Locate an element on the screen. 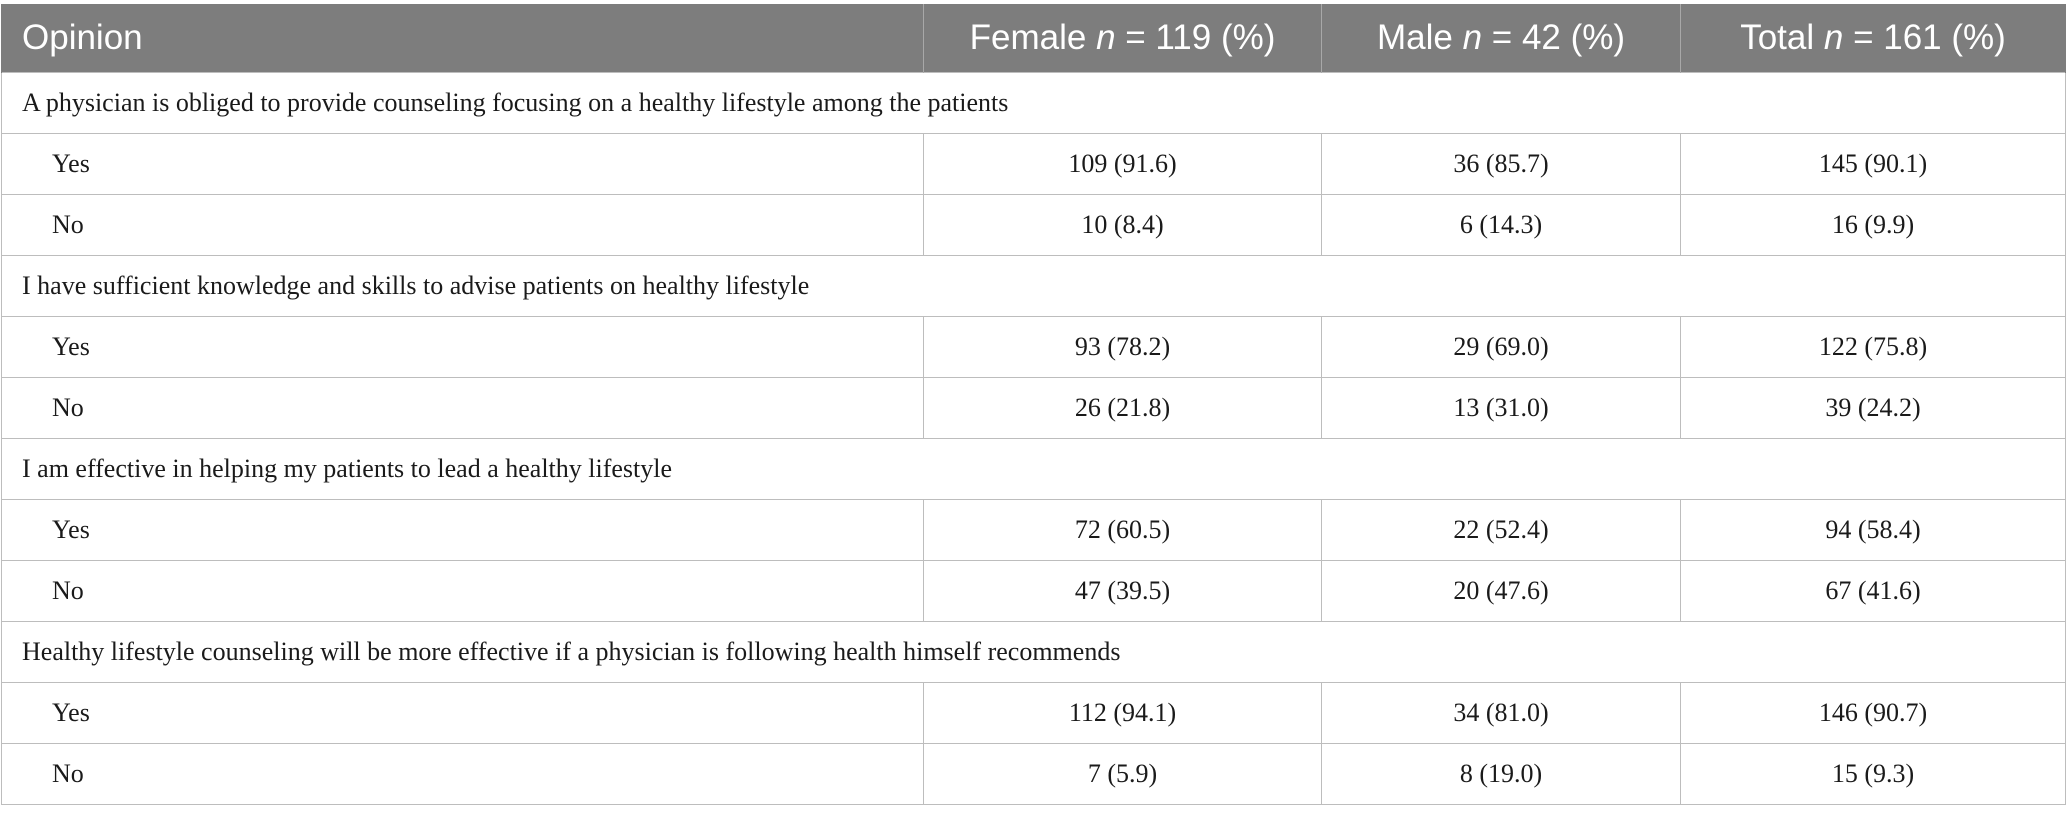 The height and width of the screenshot is (825, 2067). table-row: No 7 (5.9) 8 (19.0) 15 (9.3) is located at coordinates (1033, 774).